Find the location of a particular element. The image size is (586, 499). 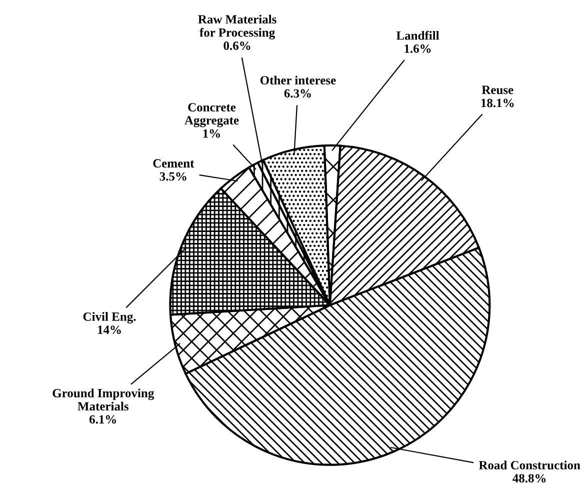

data-label: 1.6% is located at coordinates (417, 48).